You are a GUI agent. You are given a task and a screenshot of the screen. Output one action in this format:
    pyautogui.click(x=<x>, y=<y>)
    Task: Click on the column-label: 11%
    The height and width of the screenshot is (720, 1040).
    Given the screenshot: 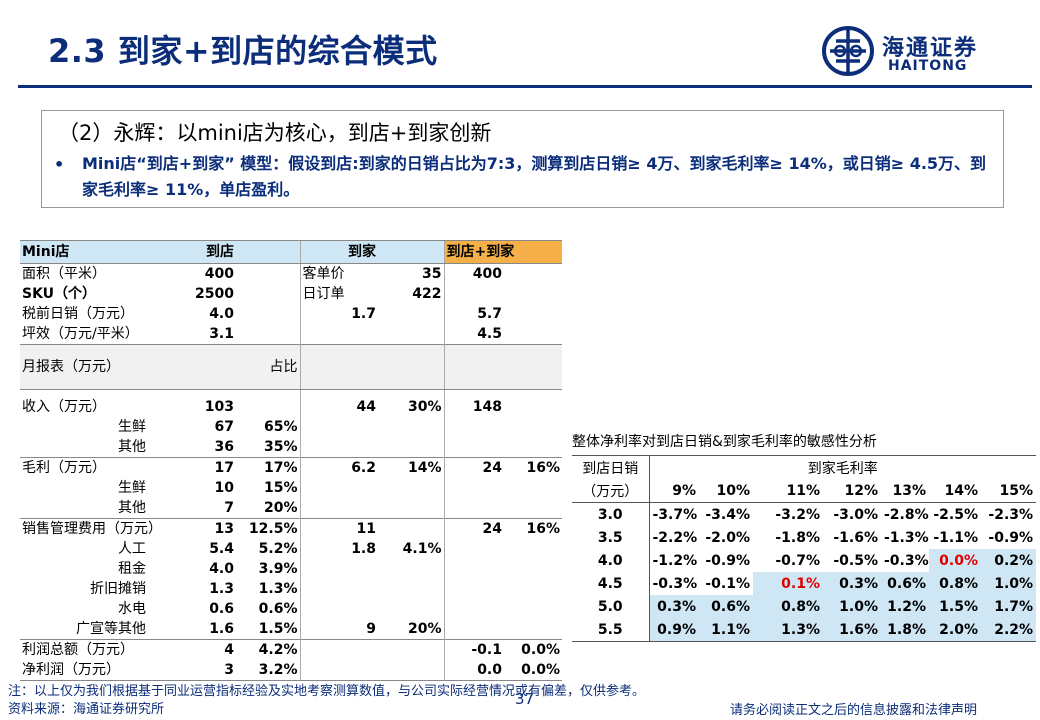 What is the action you would take?
    pyautogui.click(x=803, y=490)
    